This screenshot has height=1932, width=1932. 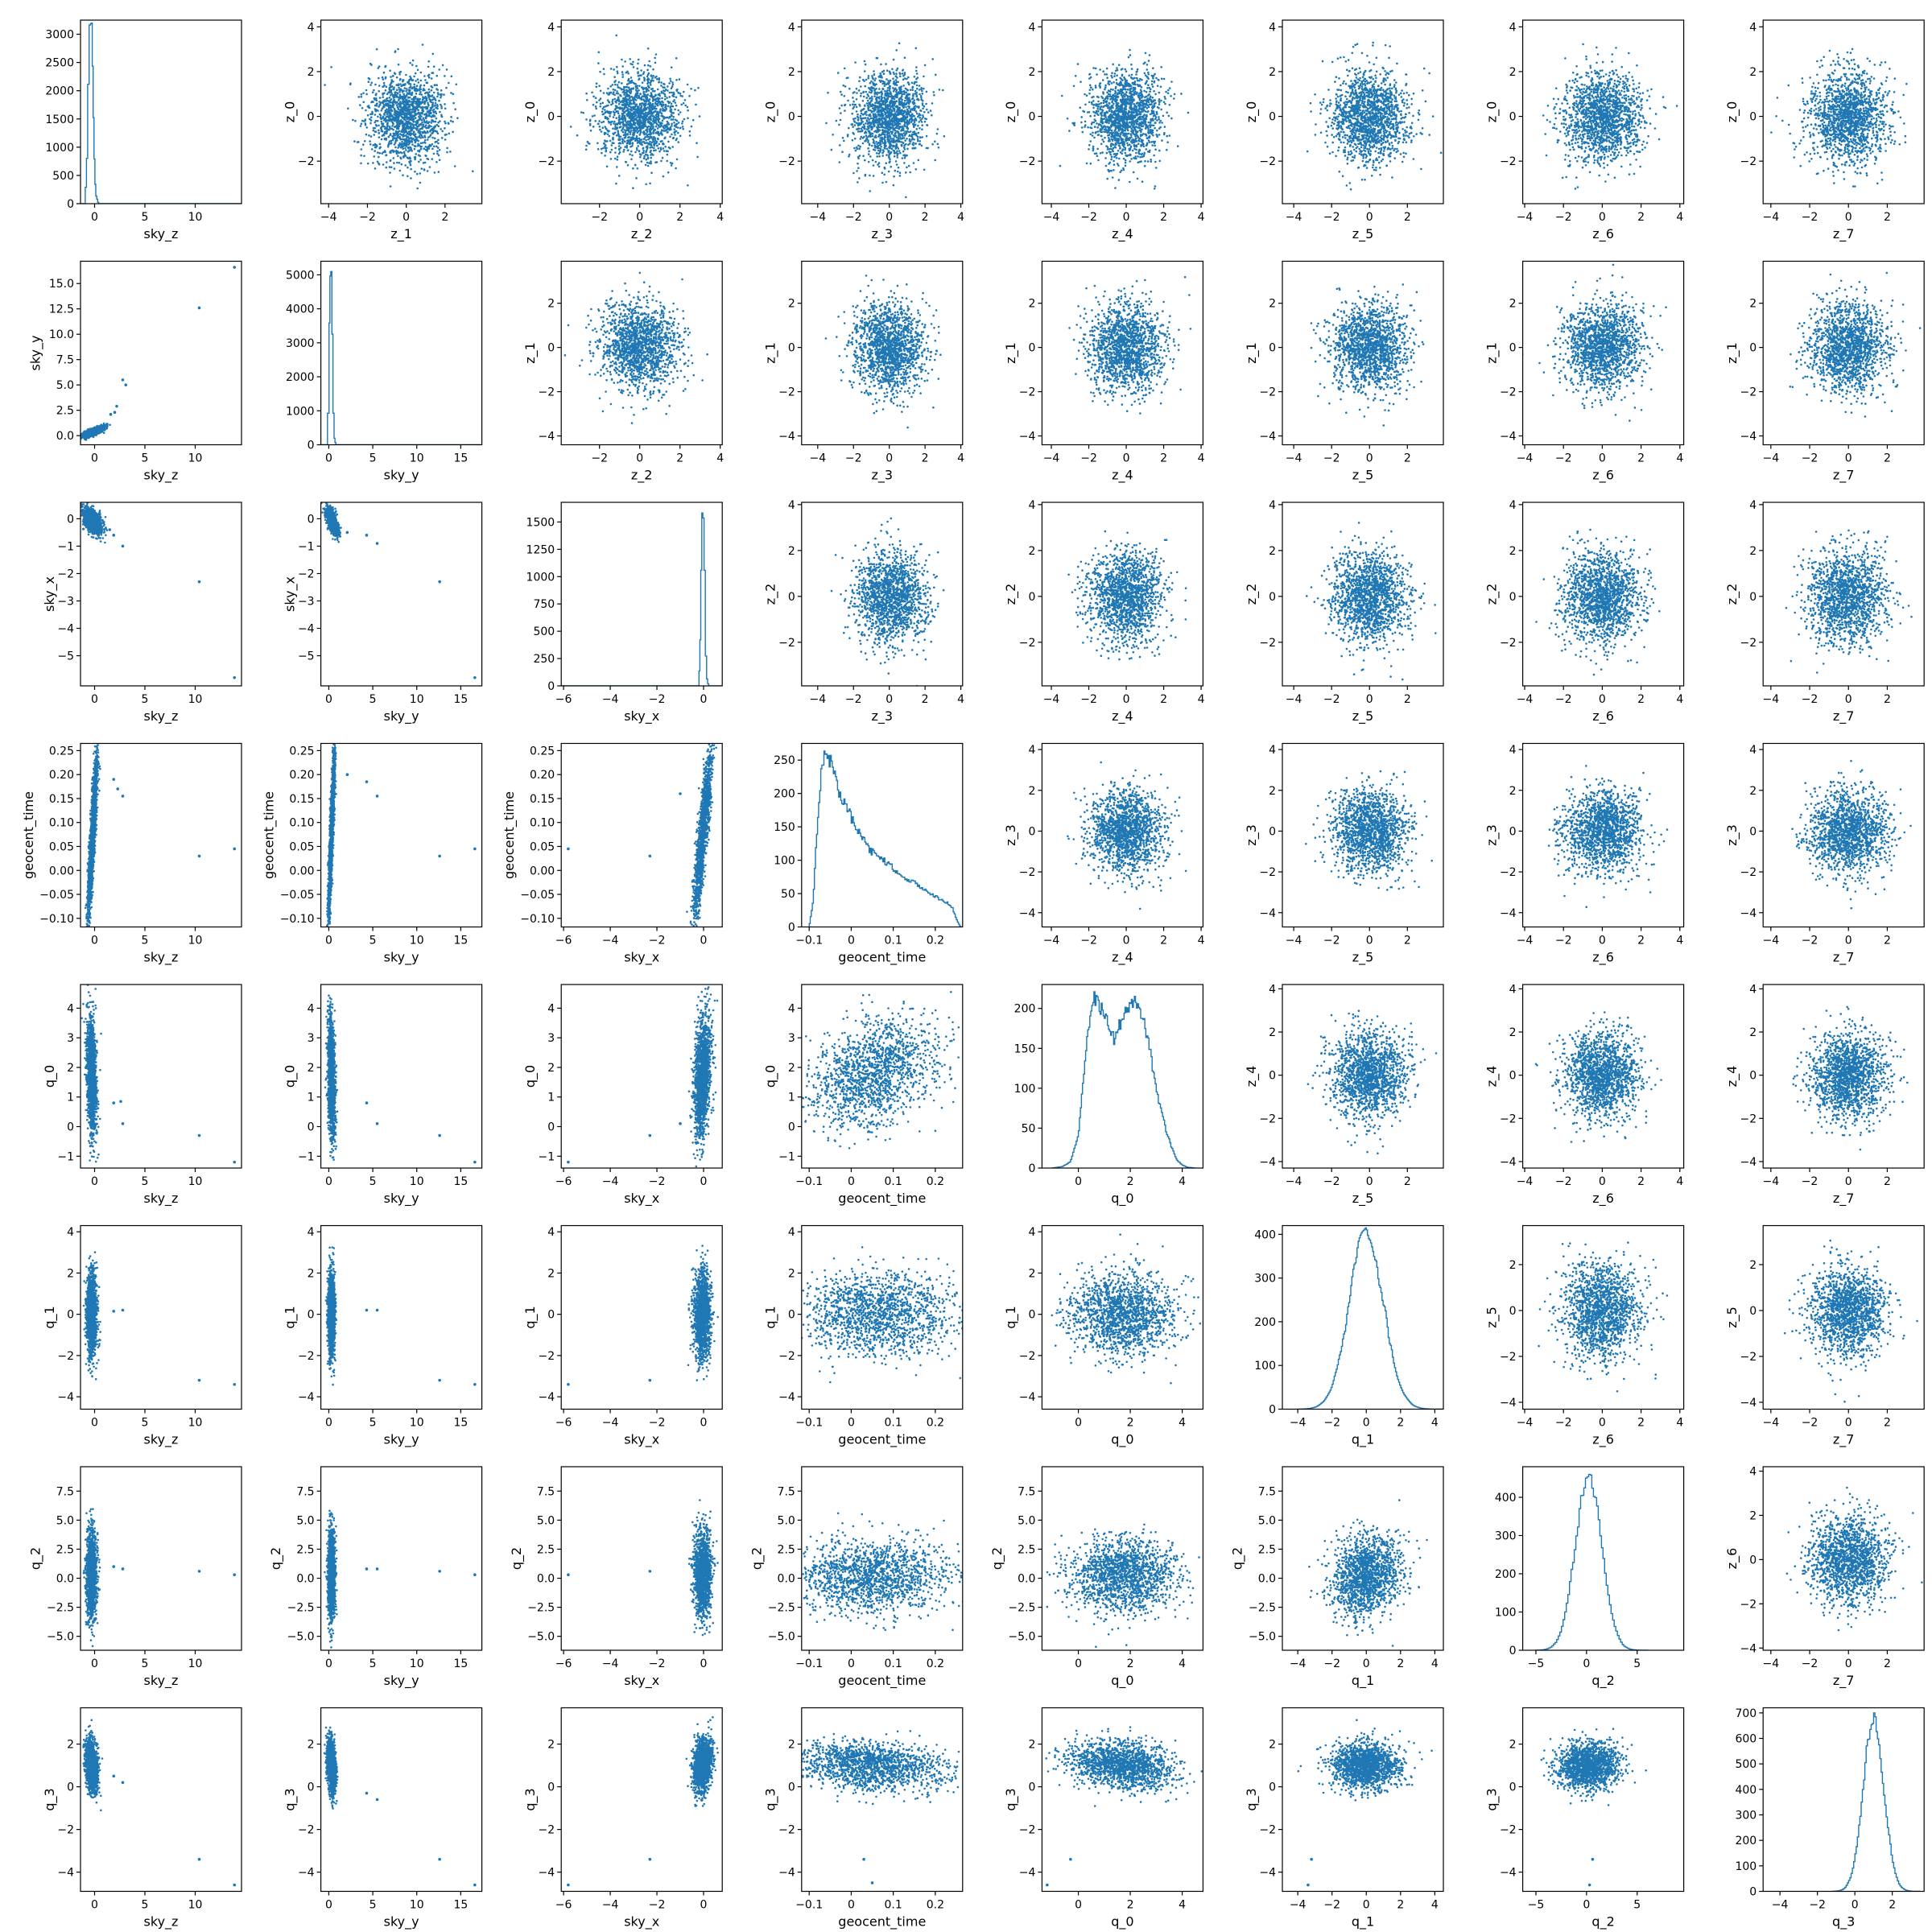 I want to click on x-tick-label: 0.1, so click(x=893, y=1181).